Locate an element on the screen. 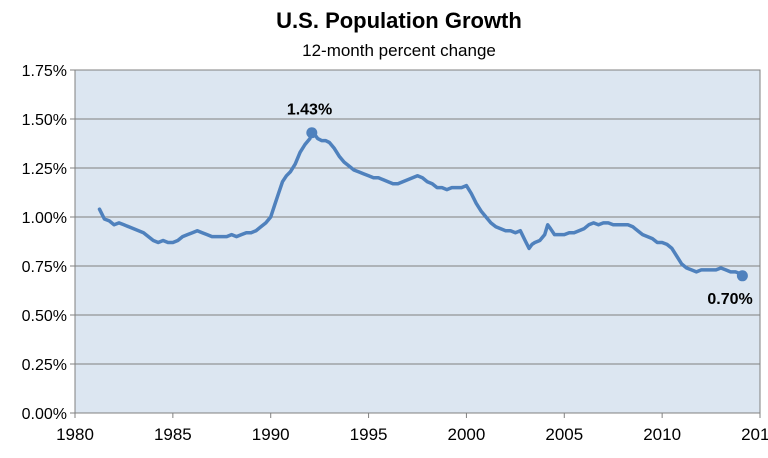 This screenshot has width=768, height=458. y-tick-label: 0.75% is located at coordinates (44, 267).